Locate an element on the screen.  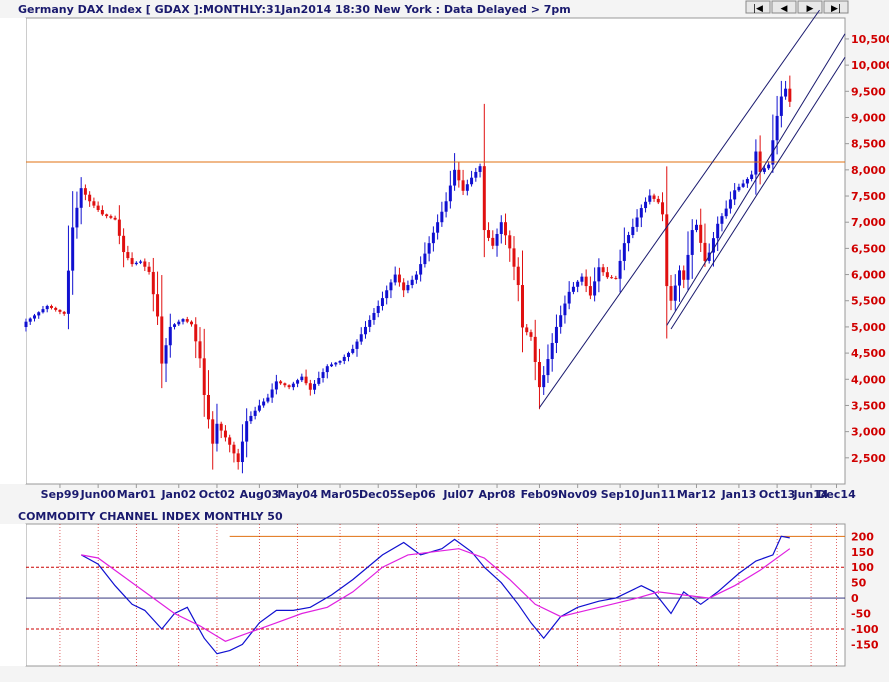
x-tick-label: Jan02 is located at coordinates (178, 494).